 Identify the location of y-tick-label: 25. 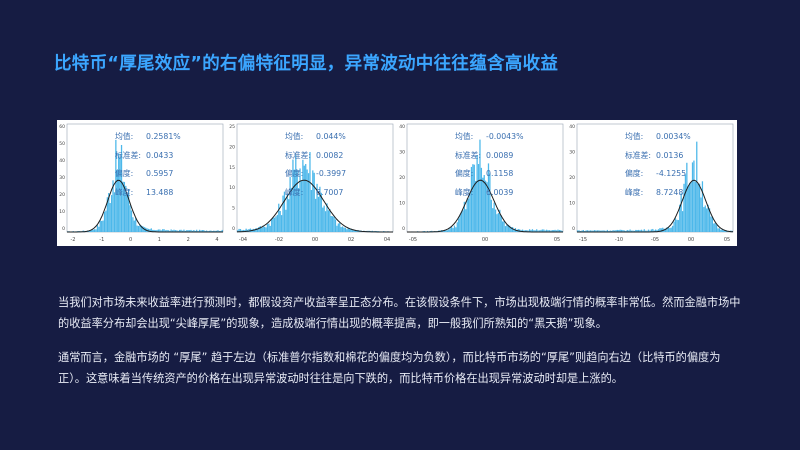
(232, 127).